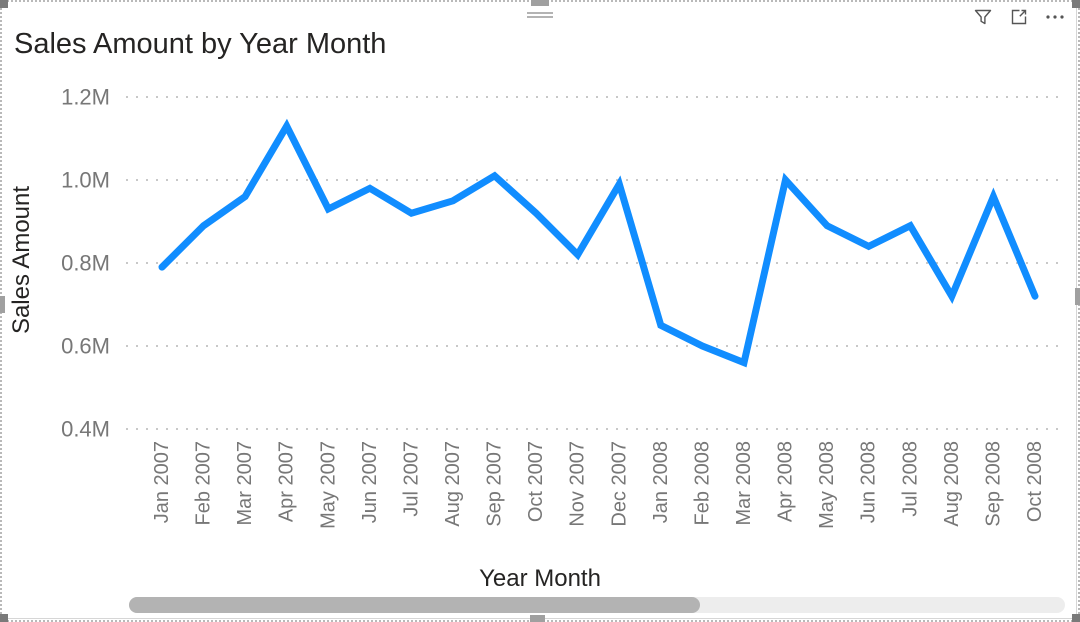  Describe the element at coordinates (952, 484) in the screenshot. I see `x-tick-label: Aug 2008` at that location.